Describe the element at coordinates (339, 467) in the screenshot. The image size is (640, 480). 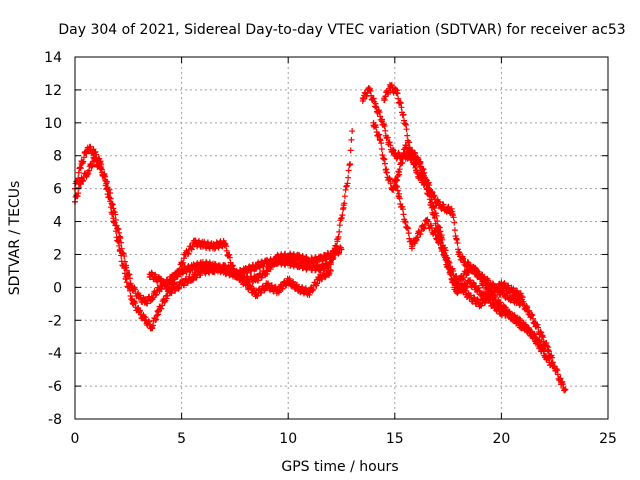
I see `x-axis-label: GPS time / hours` at that location.